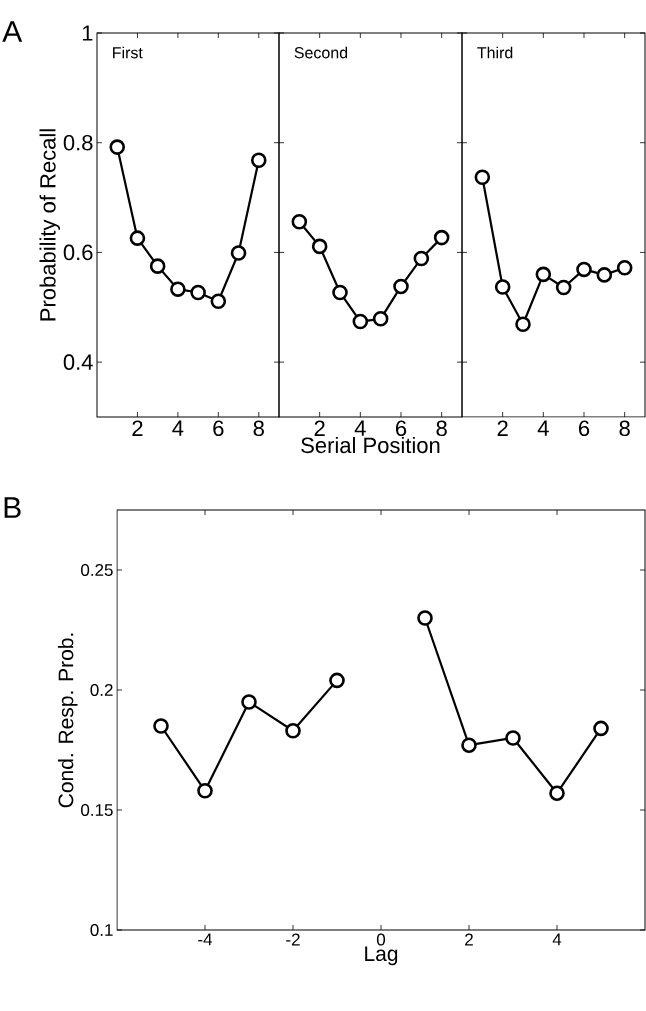 This screenshot has height=1011, width=646. I want to click on y-tick-label: 0.1, so click(101, 930).